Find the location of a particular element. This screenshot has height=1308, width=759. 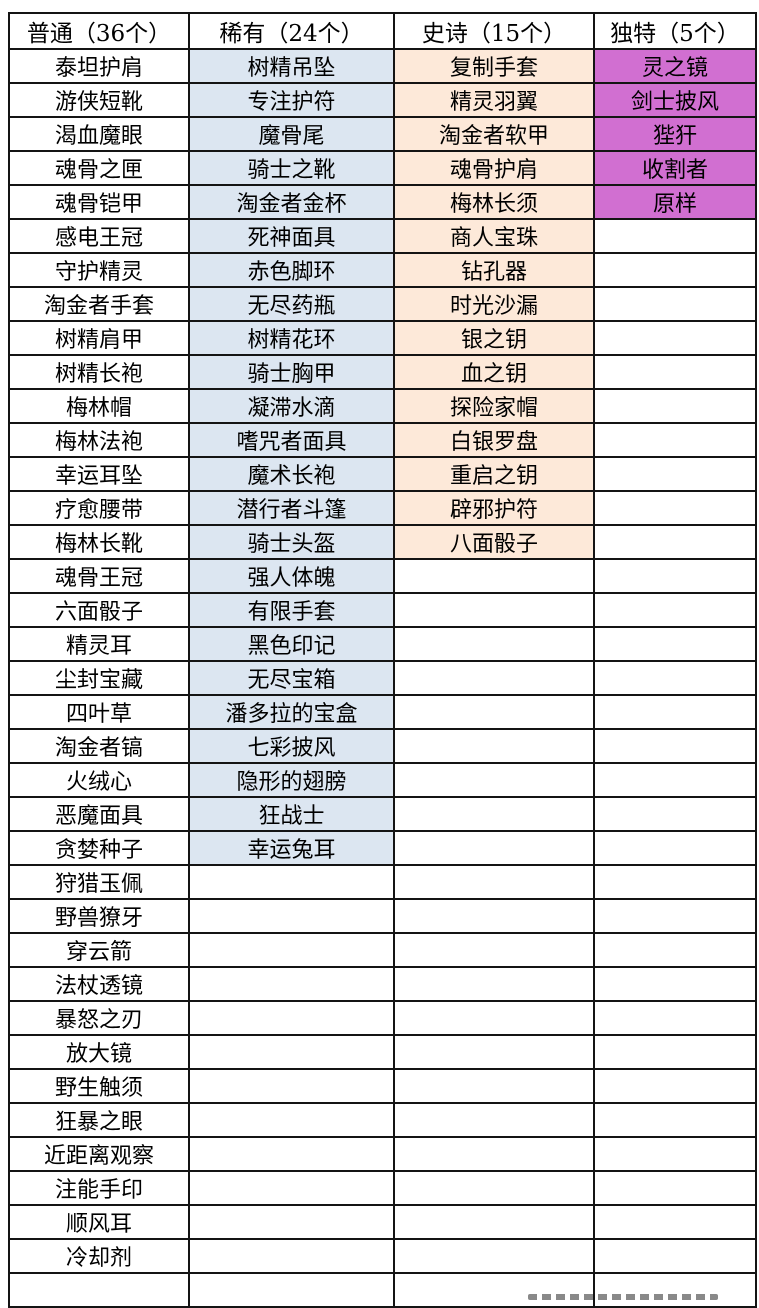

item-cell-common-30: 放大镜 is located at coordinates (99, 1052).